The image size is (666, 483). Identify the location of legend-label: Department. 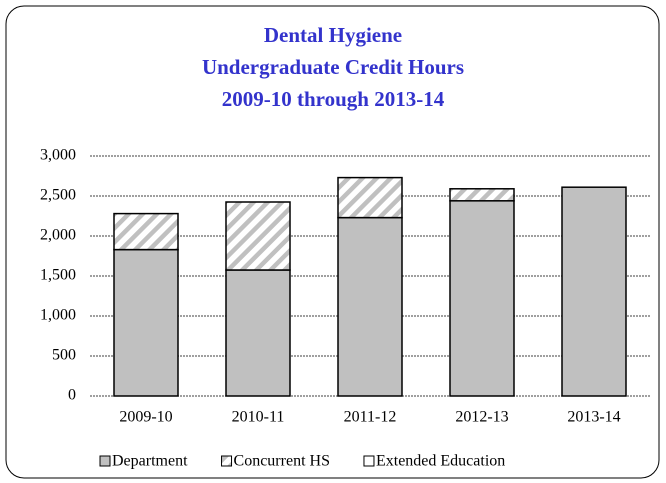
(150, 461).